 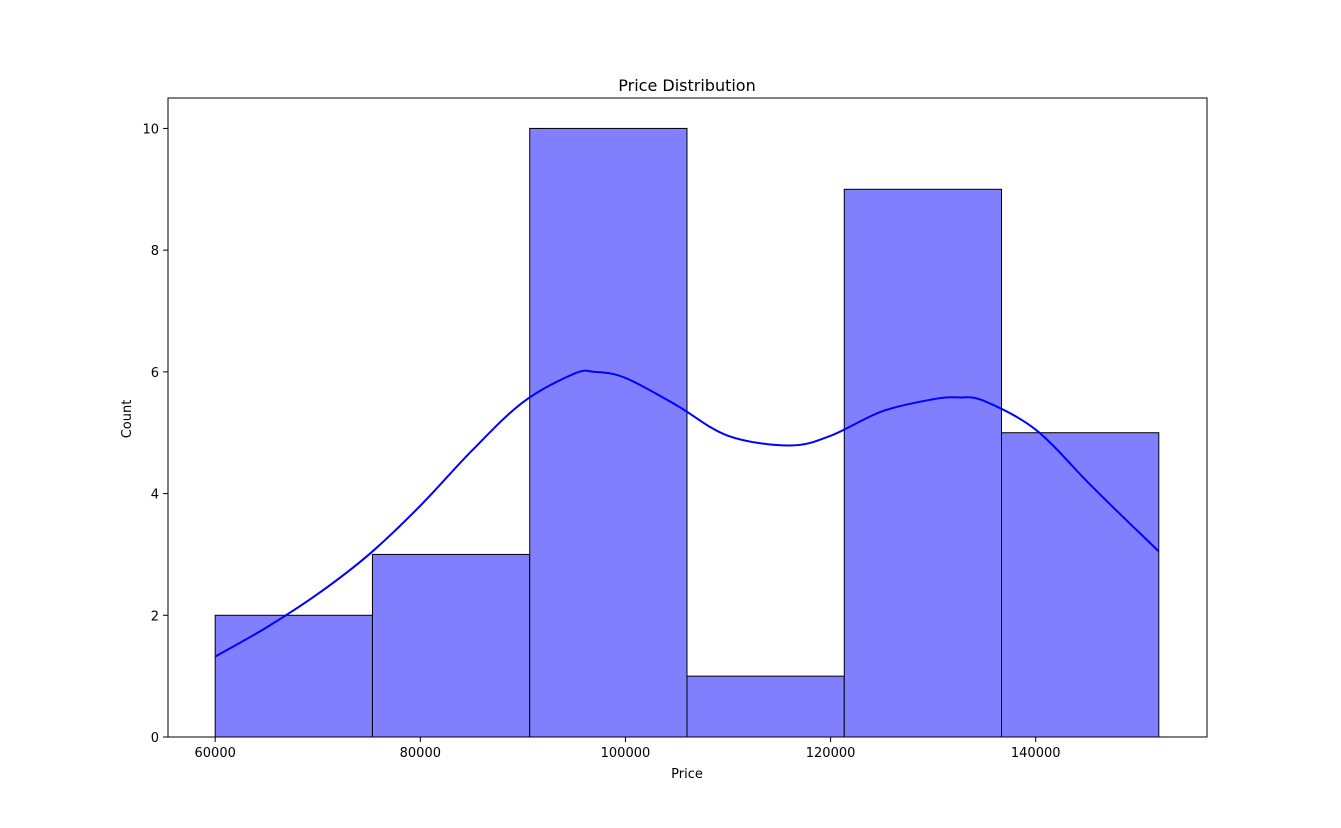 What do you see at coordinates (155, 495) in the screenshot?
I see `y-tick-label: 4` at bounding box center [155, 495].